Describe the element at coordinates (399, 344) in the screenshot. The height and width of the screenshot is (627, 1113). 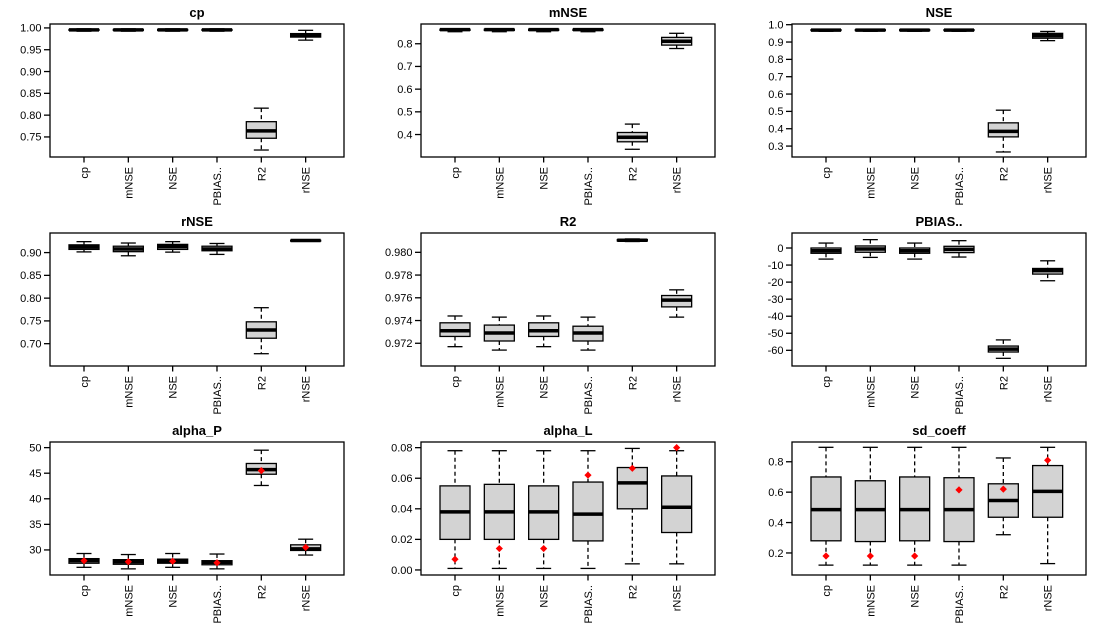
I see `y-tick-label: 0.972` at that location.